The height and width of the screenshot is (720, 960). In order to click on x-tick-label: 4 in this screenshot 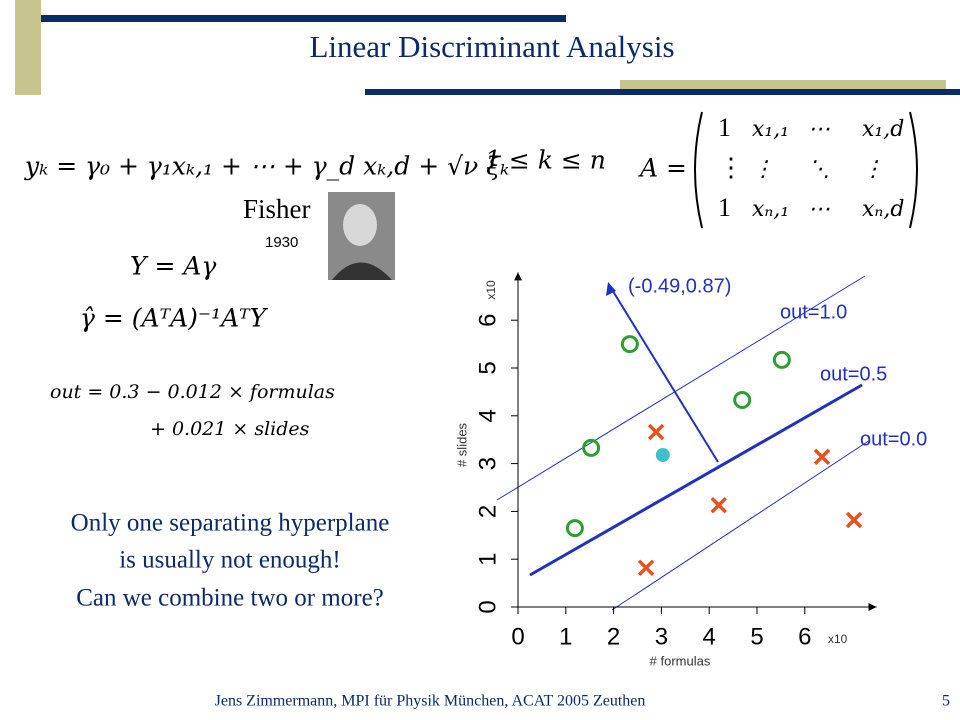, I will do `click(709, 636)`.